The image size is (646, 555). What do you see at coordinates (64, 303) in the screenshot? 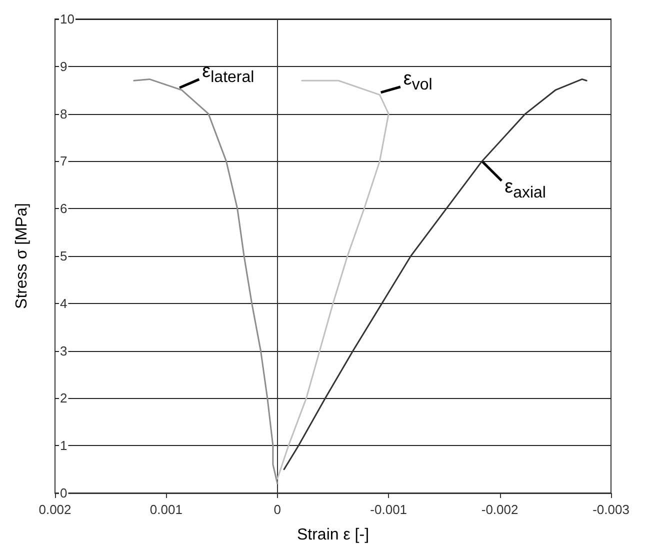
I see `y-tick-label: 4` at bounding box center [64, 303].